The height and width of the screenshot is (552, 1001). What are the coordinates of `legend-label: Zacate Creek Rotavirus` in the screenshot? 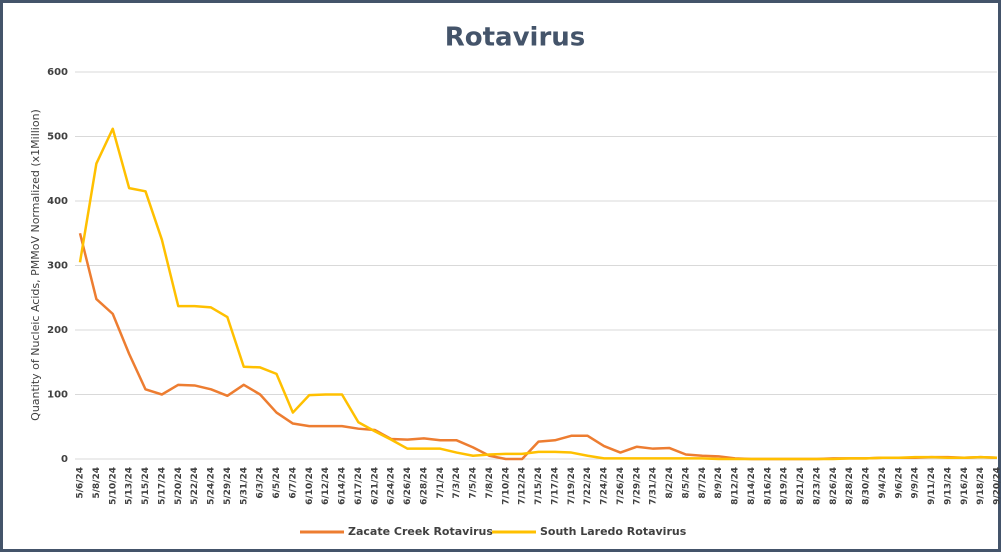 It's located at (420, 531).